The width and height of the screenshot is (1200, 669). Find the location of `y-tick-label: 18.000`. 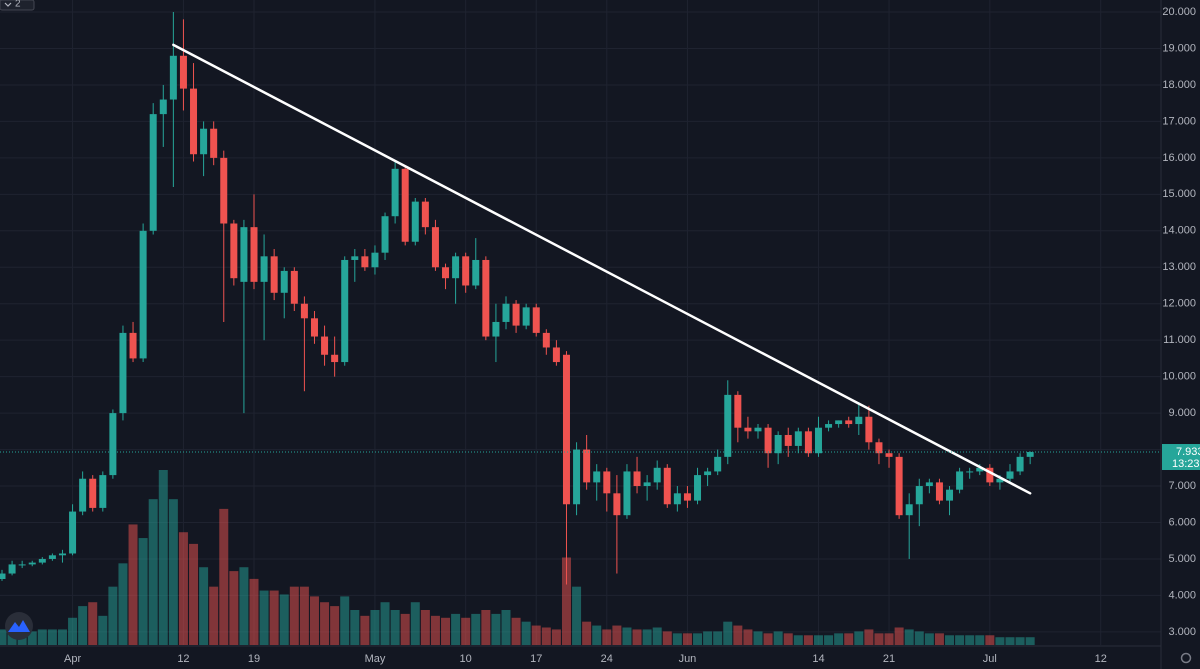

y-tick-label: 18.000 is located at coordinates (1179, 85).